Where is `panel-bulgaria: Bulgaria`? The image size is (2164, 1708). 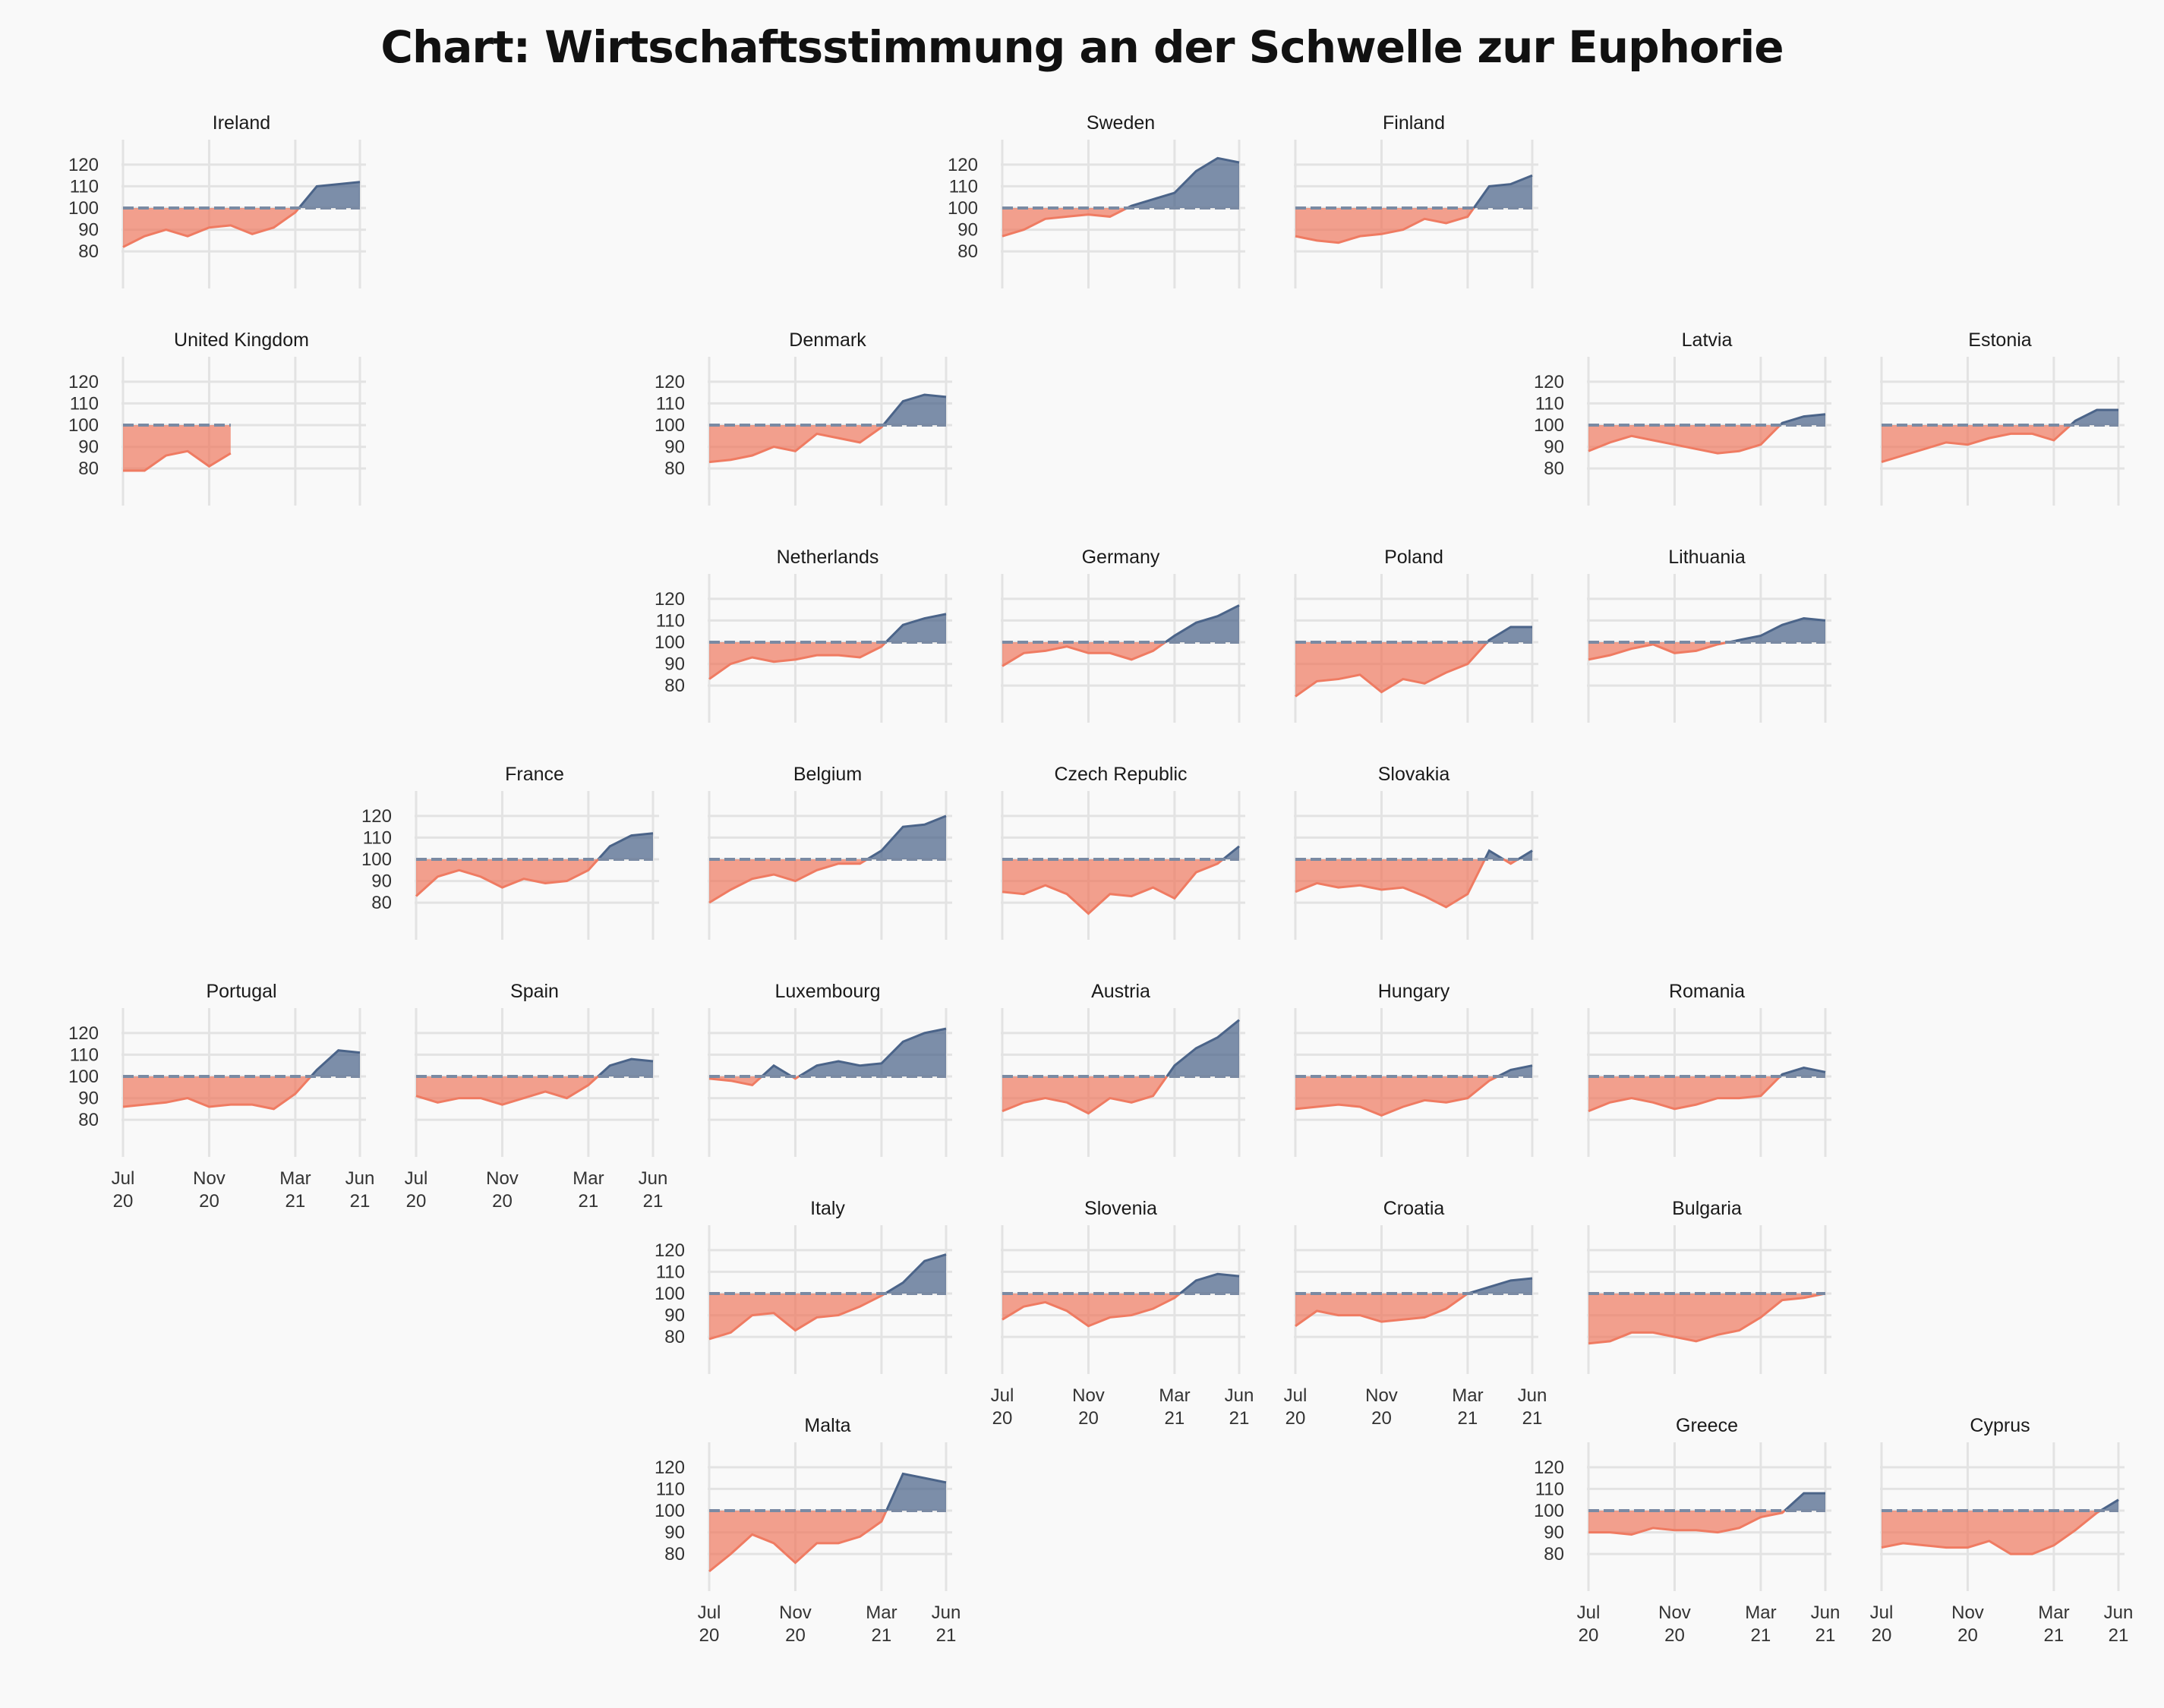
panel-bulgaria: Bulgaria is located at coordinates (1705, 1300).